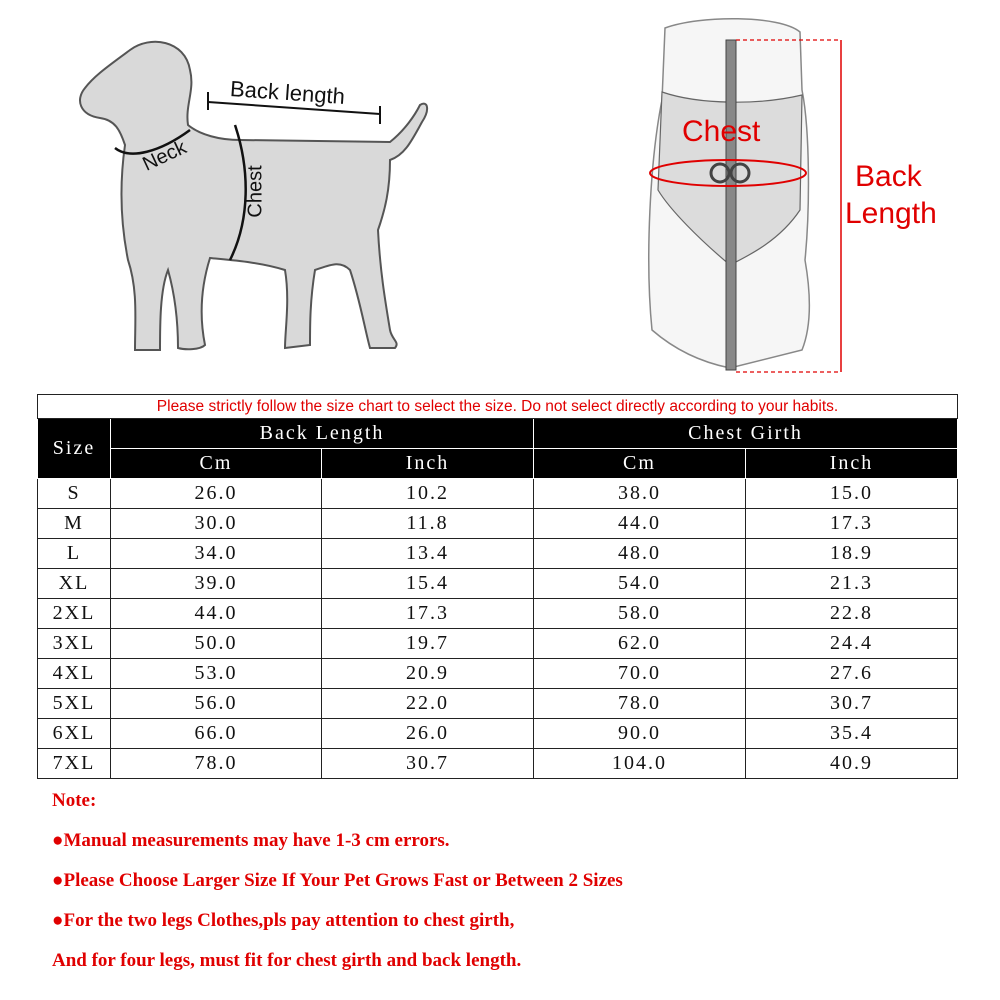 Image resolution: width=1000 pixels, height=1000 pixels. I want to click on coat-back-label: Back, so click(888, 176).